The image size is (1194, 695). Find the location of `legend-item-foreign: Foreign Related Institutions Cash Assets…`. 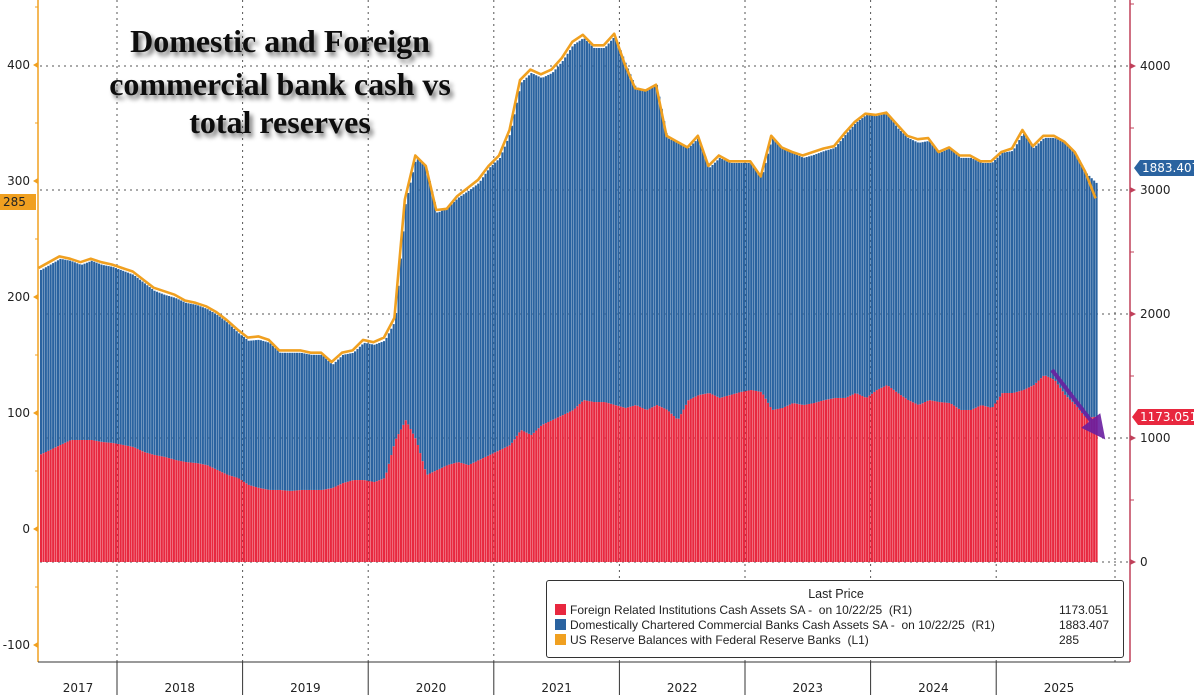

legend-item-foreign: Foreign Related Institutions Cash Assets… is located at coordinates (836, 609).